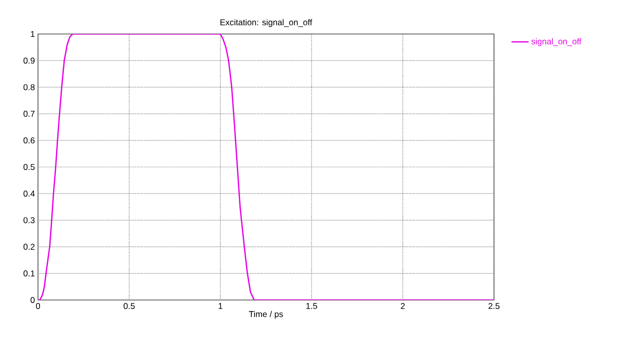  What do you see at coordinates (220, 306) in the screenshot?
I see `x-tick-label: 1` at bounding box center [220, 306].